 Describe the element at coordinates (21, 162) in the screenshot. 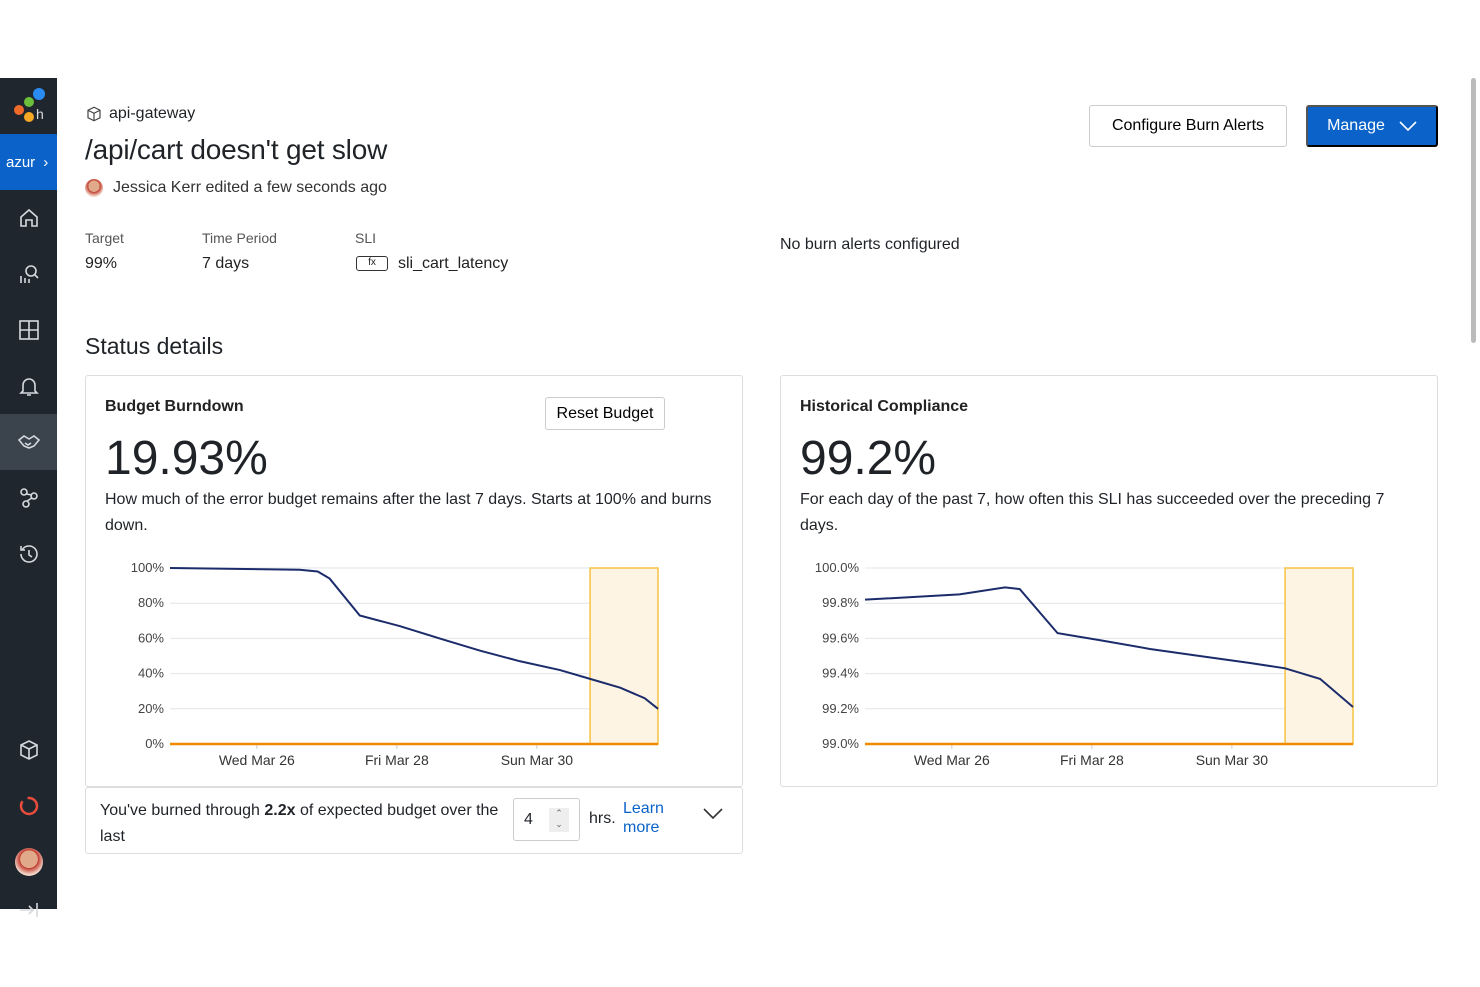

I see `team-name: azur` at that location.